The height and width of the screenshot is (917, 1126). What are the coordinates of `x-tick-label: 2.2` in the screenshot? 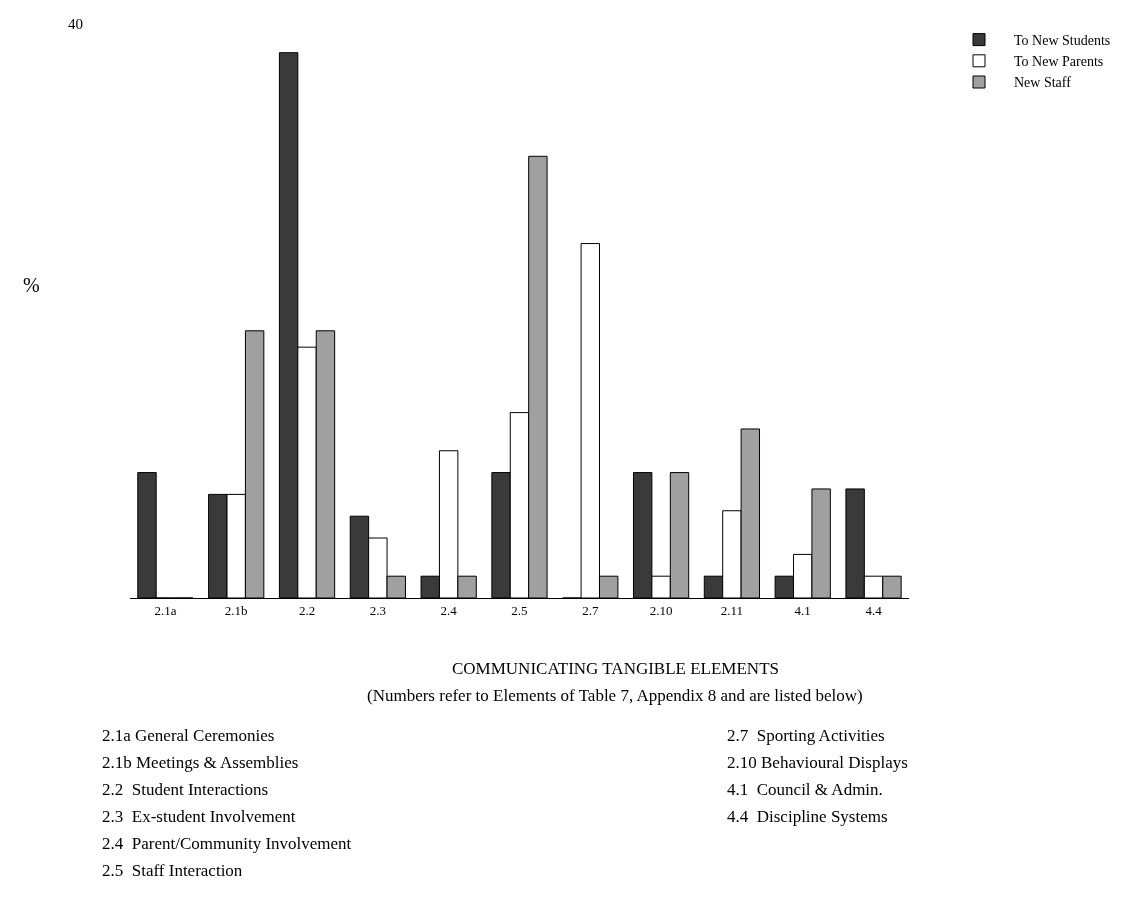 It's located at (307, 610).